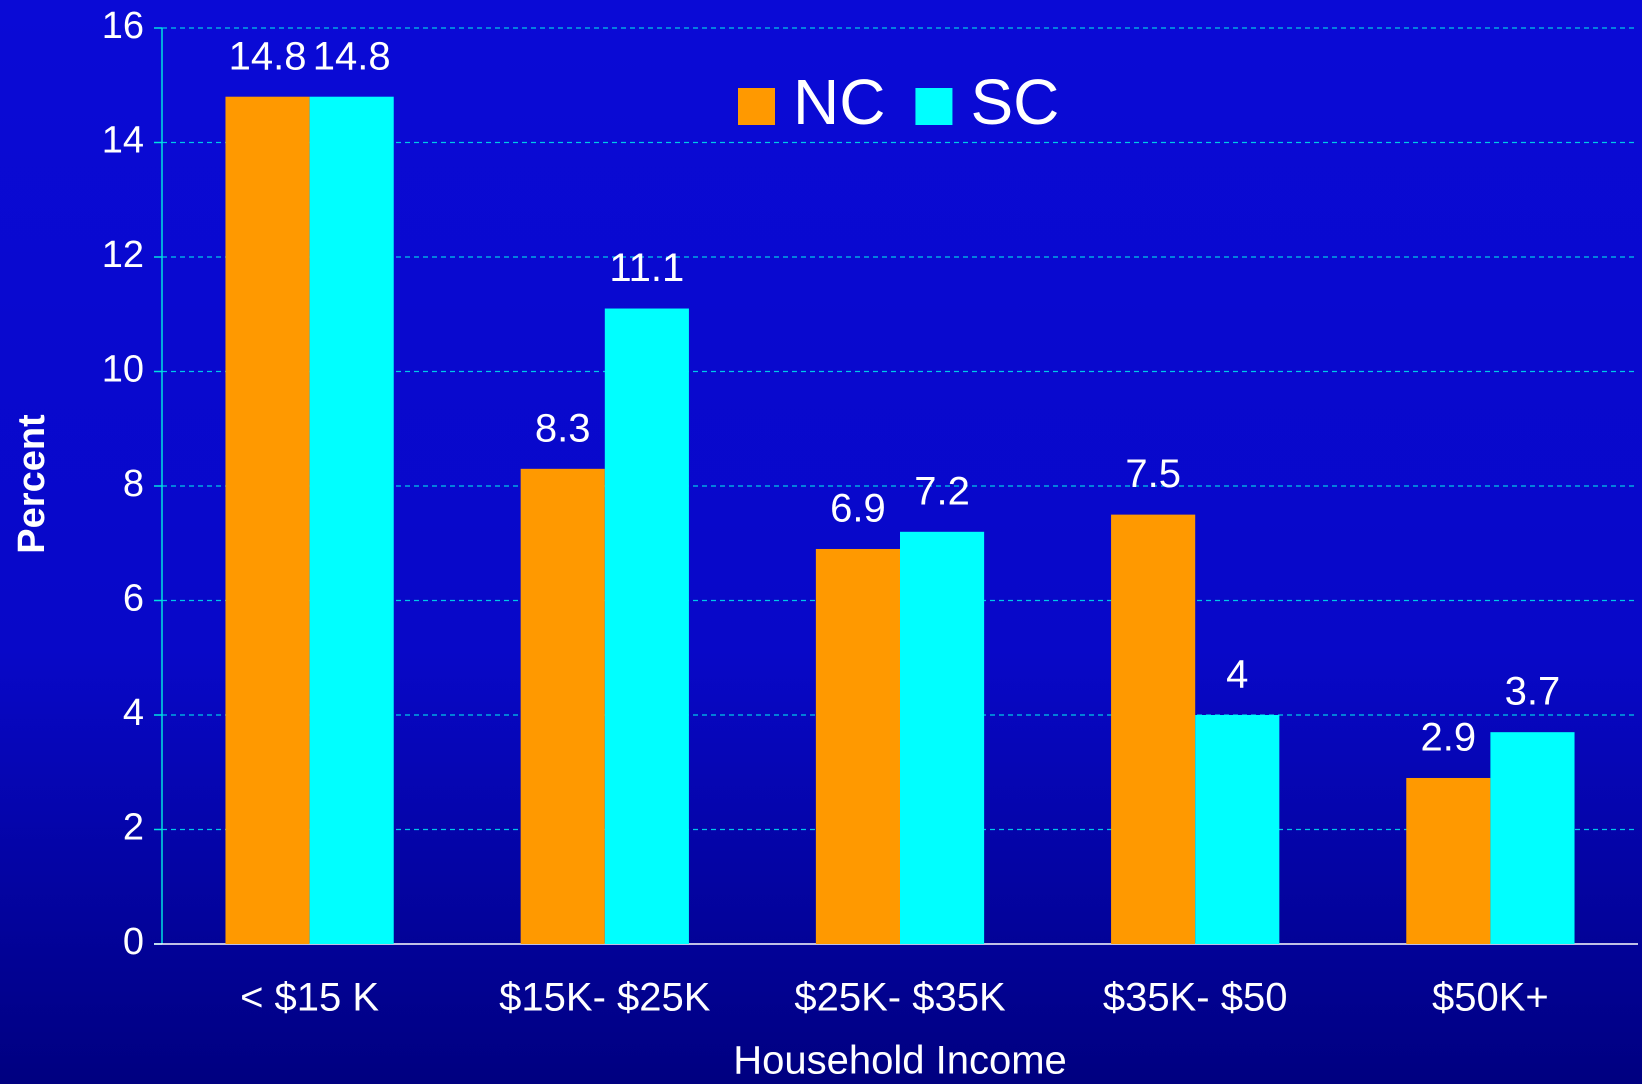  I want to click on data-label: 7.2, so click(942, 491).